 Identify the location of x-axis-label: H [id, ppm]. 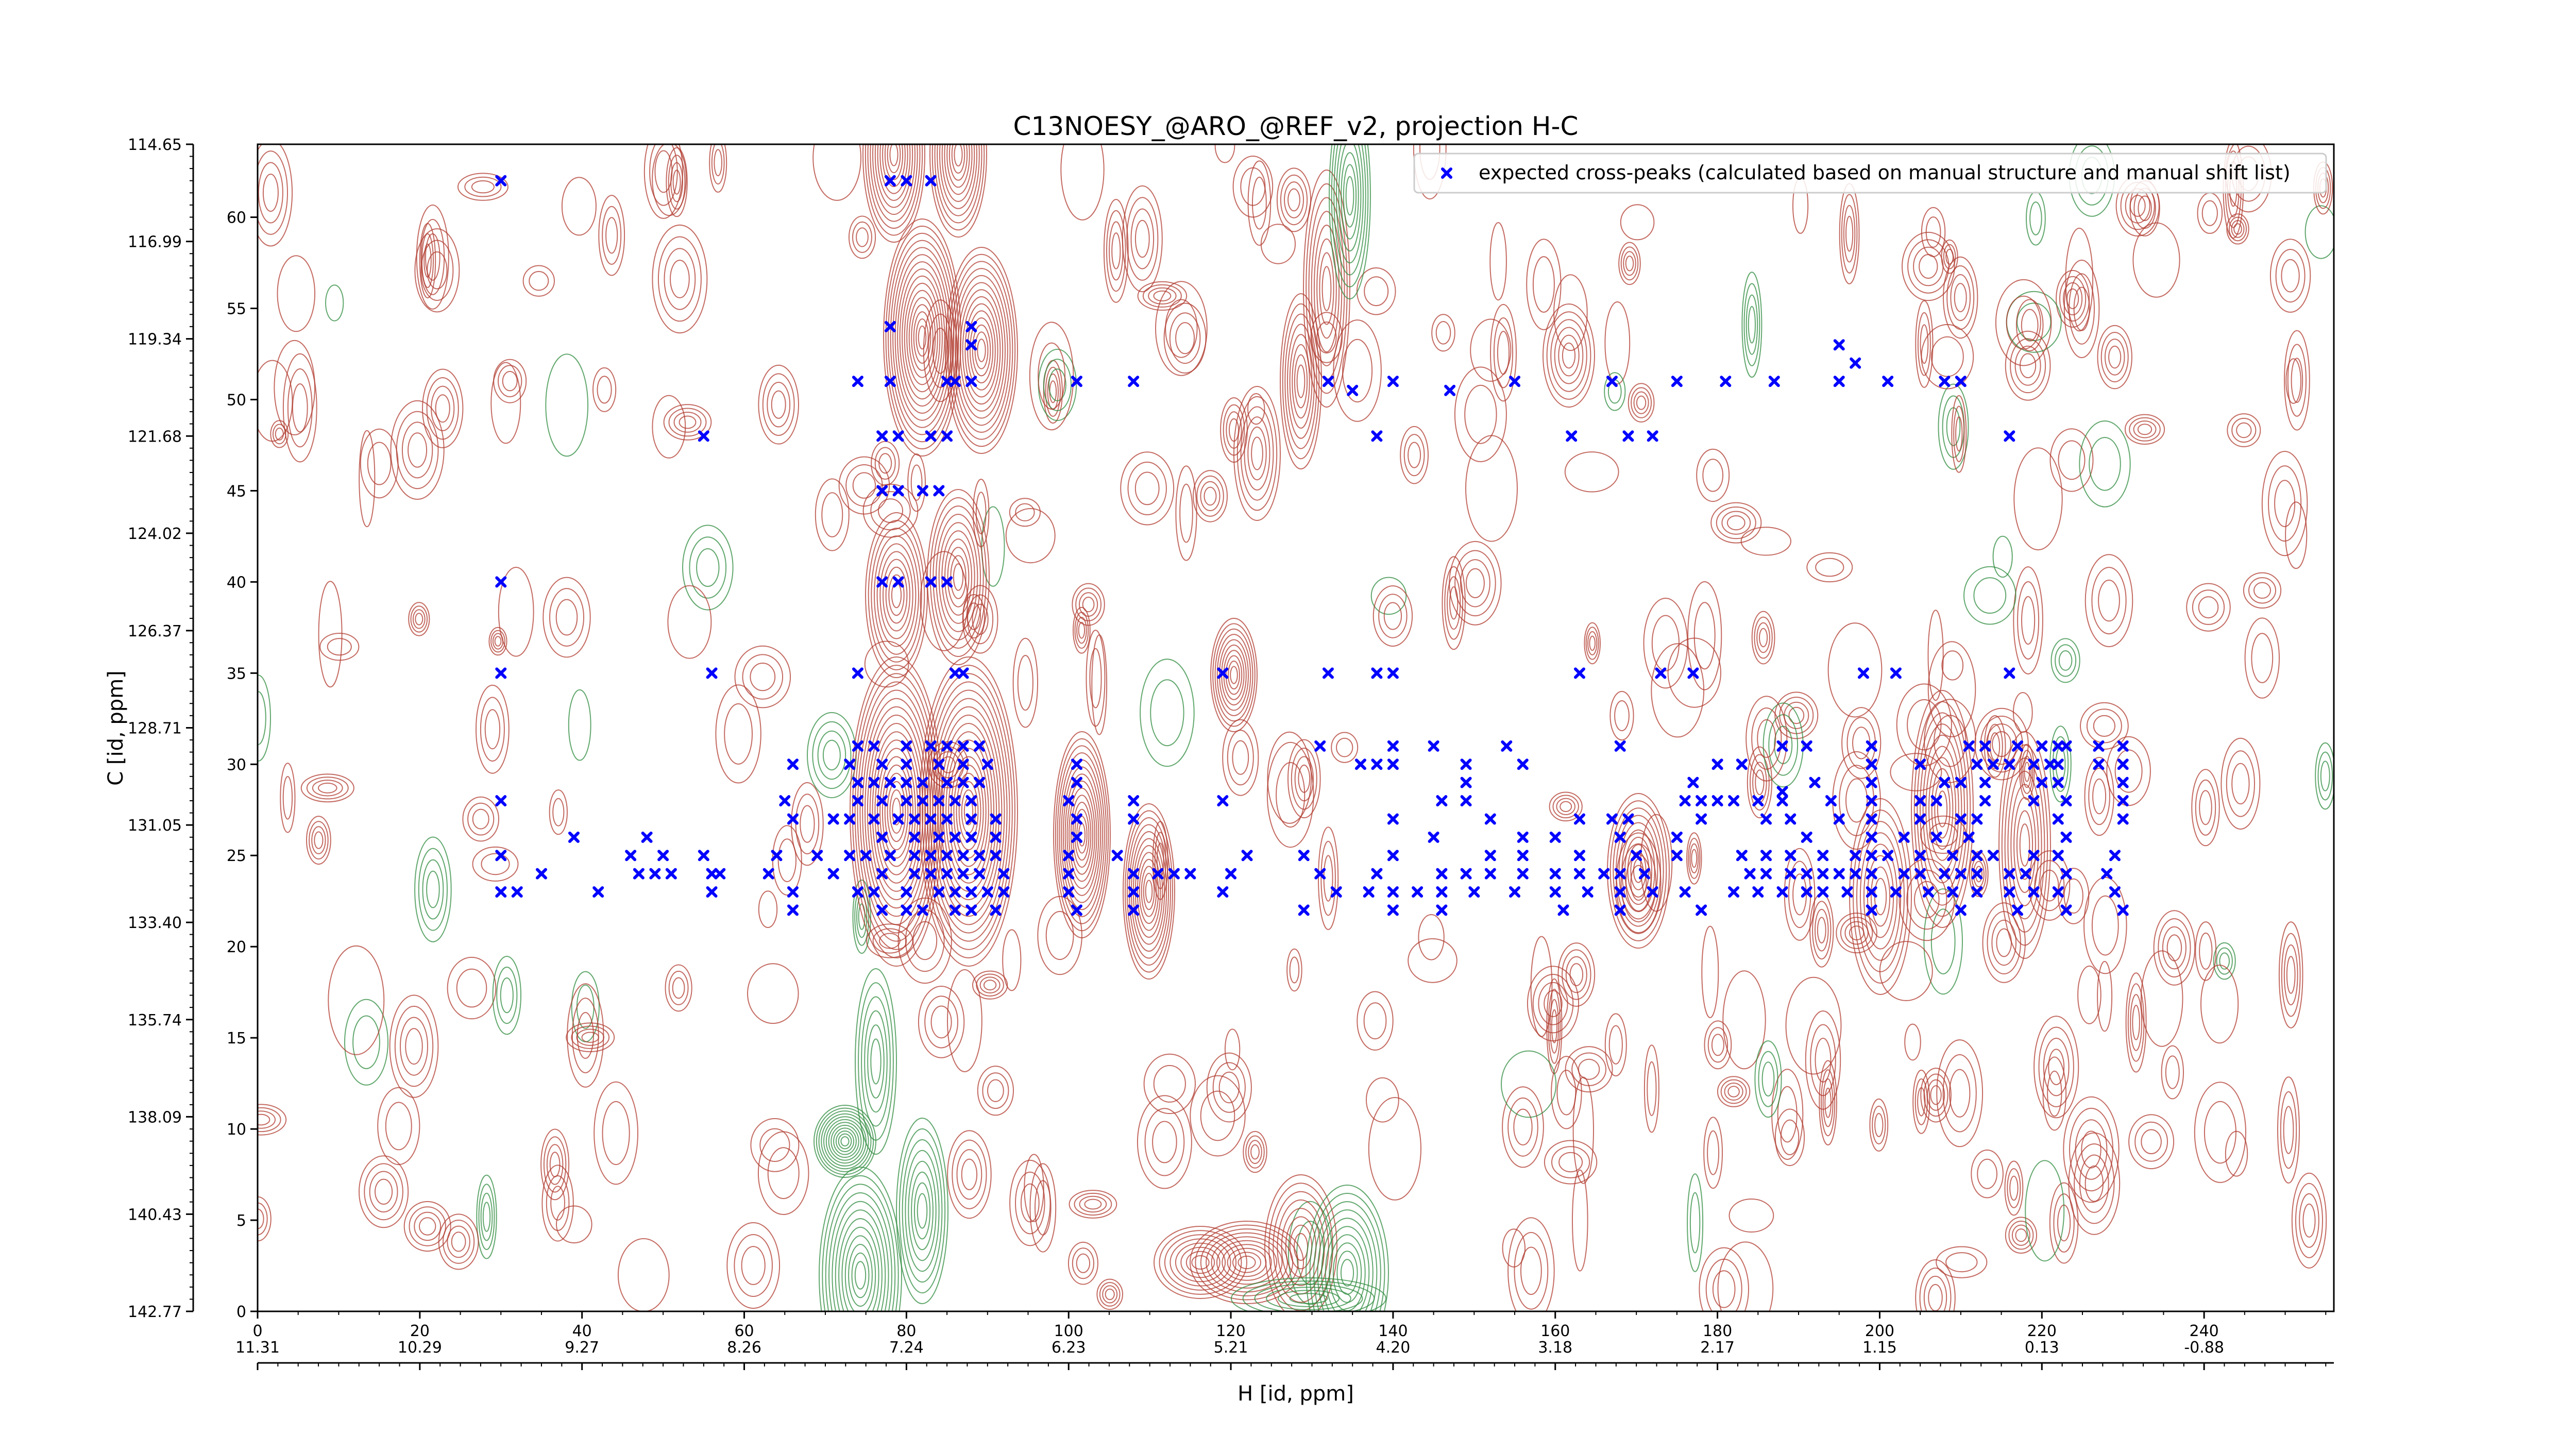
(1296, 1394).